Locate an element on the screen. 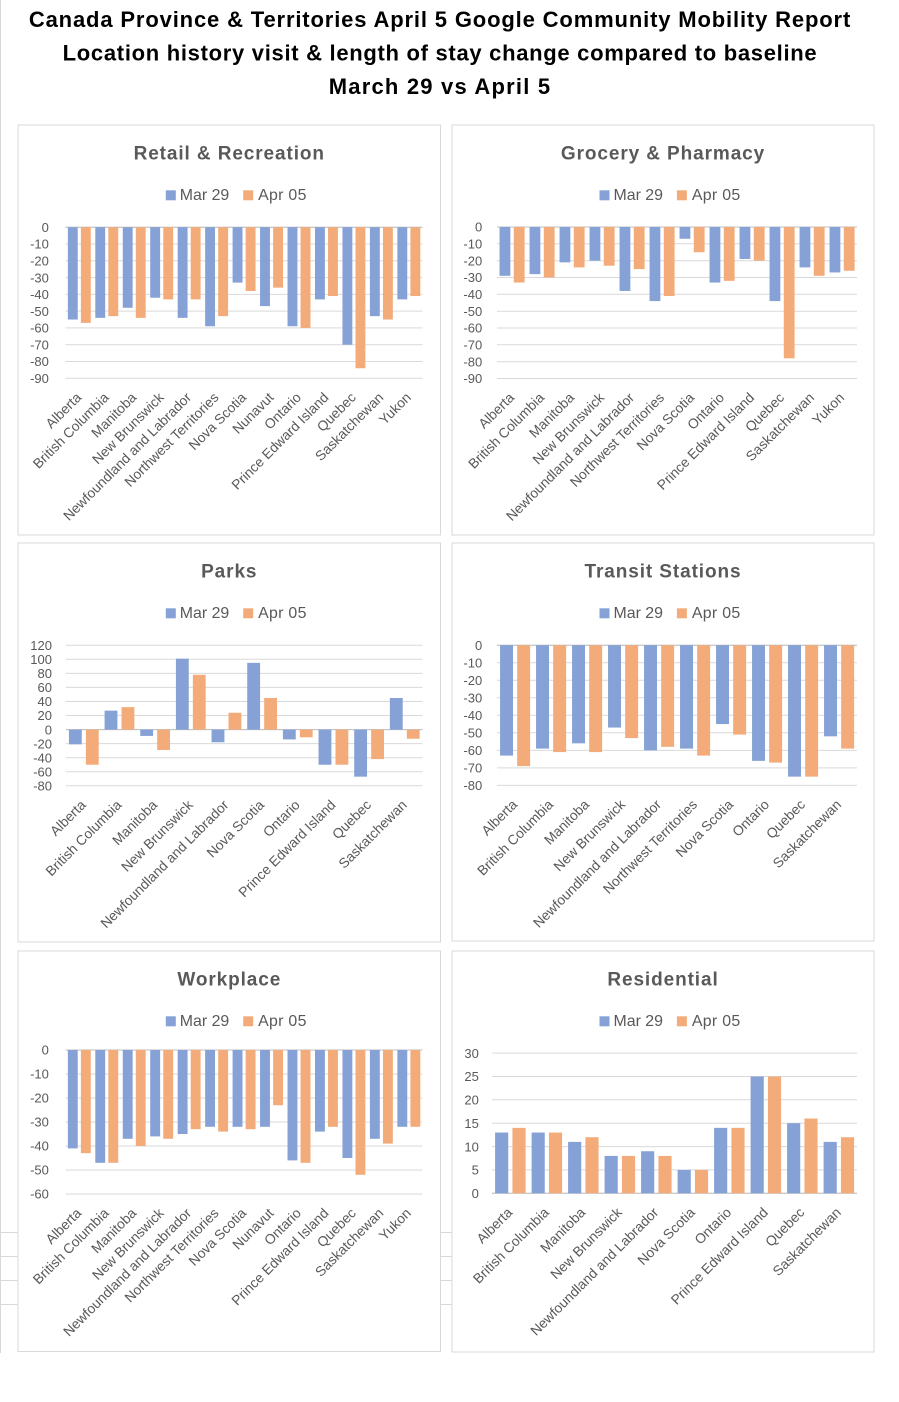 This screenshot has height=1402, width=899. svg-text: Retail & Recreation is located at coordinates (229, 154).